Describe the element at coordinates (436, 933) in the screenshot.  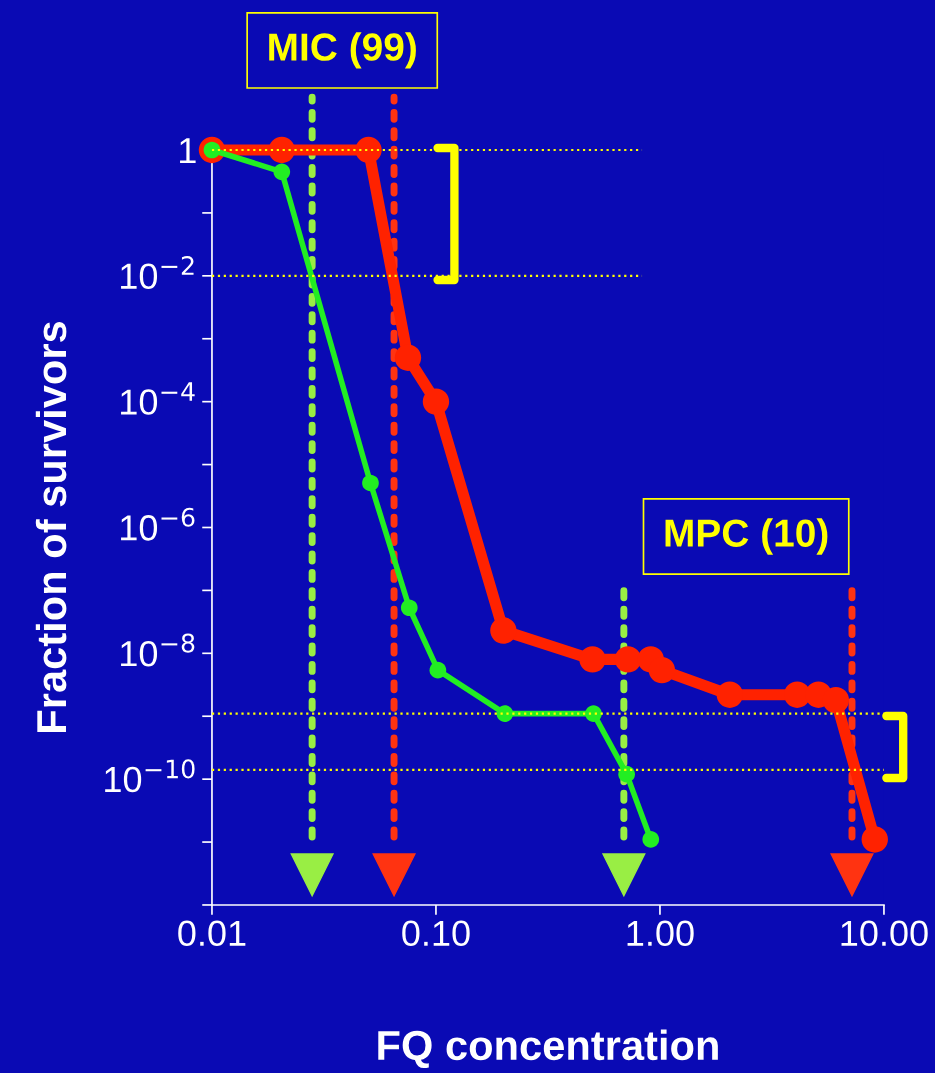
I see `x-tick-label: 0.10` at that location.